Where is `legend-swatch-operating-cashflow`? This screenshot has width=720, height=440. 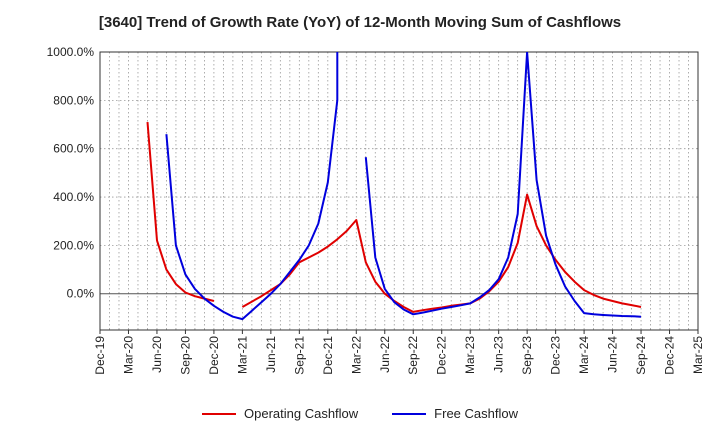 legend-swatch-operating-cashflow is located at coordinates (219, 413).